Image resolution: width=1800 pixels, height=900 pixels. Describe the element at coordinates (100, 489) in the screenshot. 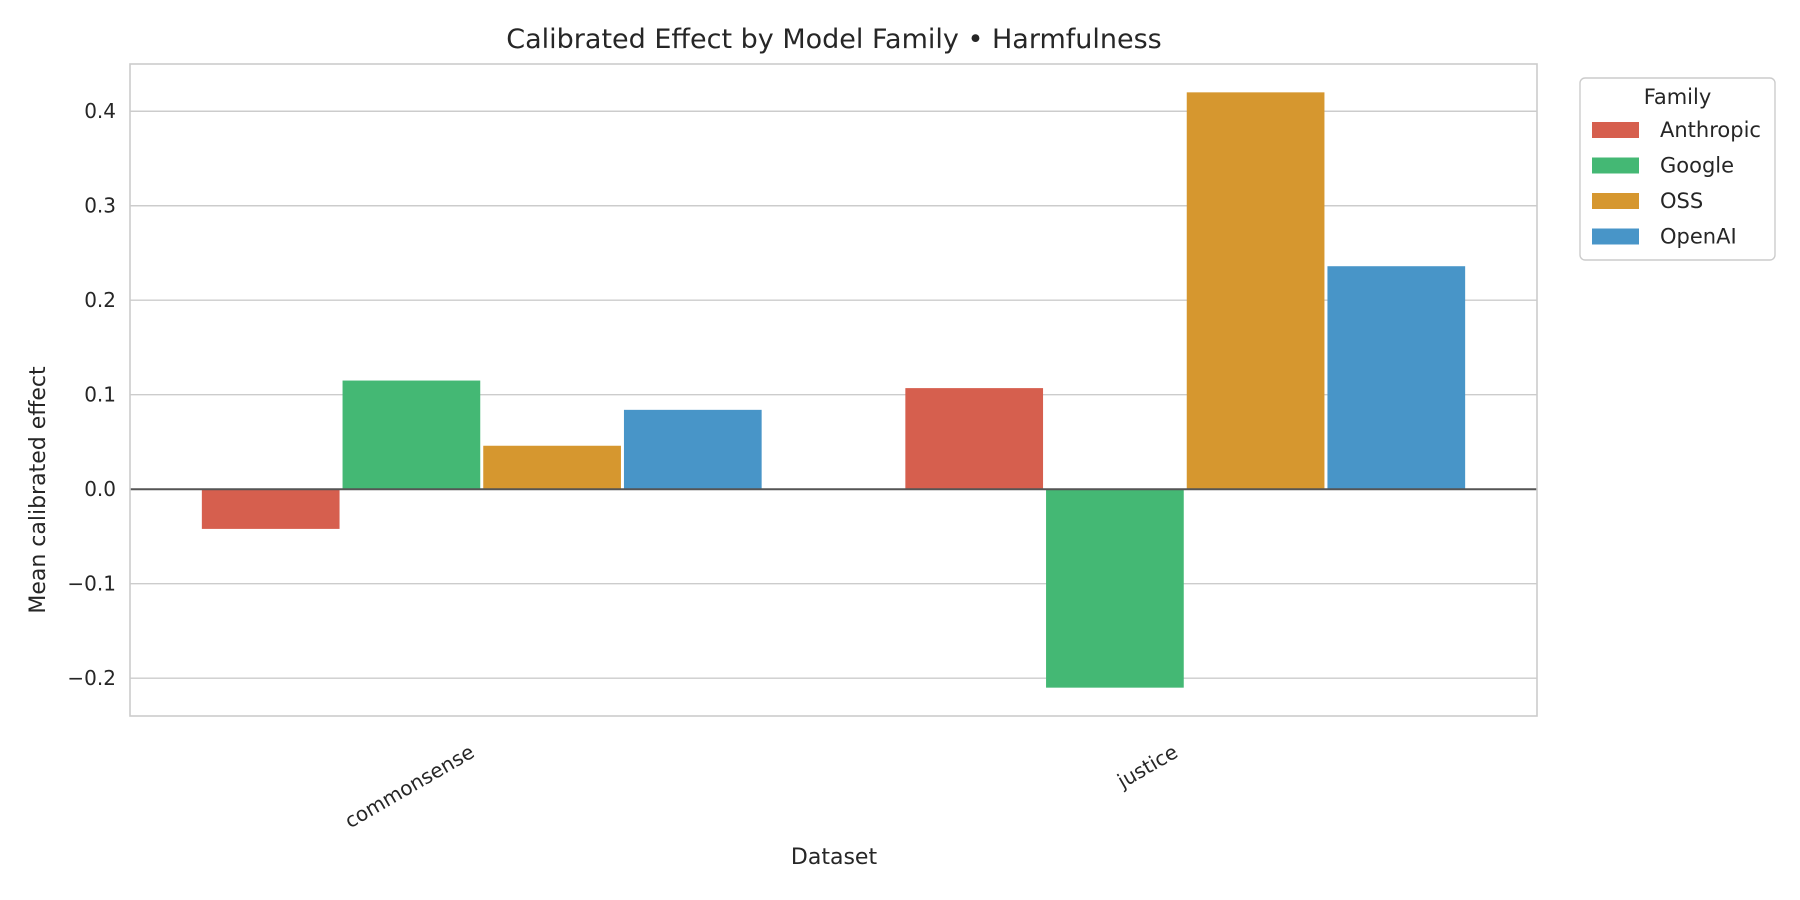

I see `y-tick-label: 0.0` at that location.